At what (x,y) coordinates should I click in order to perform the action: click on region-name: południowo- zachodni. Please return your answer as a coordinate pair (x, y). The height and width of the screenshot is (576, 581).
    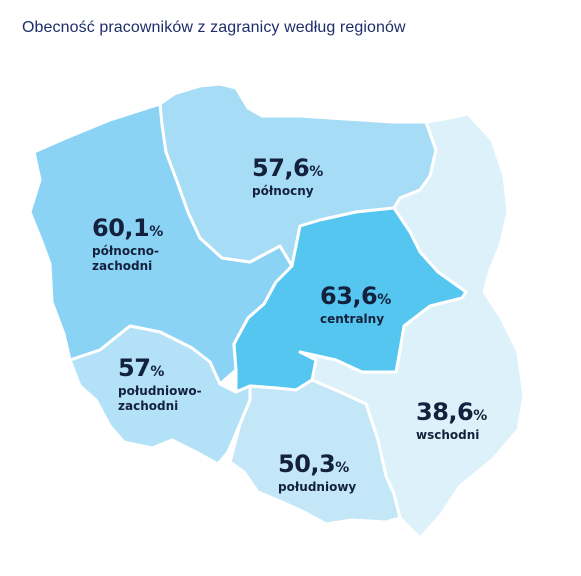
    Looking at the image, I should click on (160, 399).